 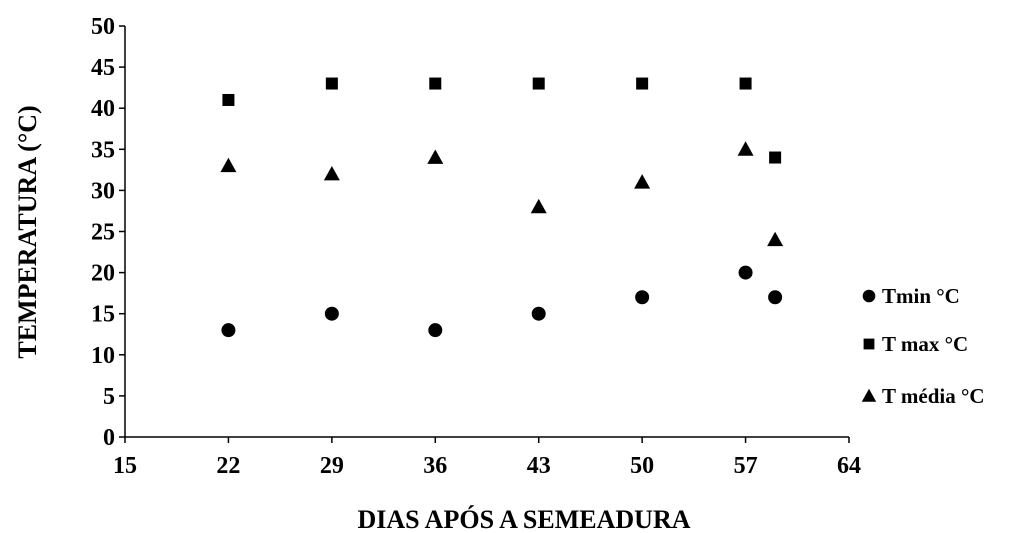 I want to click on legend-item: T max °C, so click(x=915, y=344).